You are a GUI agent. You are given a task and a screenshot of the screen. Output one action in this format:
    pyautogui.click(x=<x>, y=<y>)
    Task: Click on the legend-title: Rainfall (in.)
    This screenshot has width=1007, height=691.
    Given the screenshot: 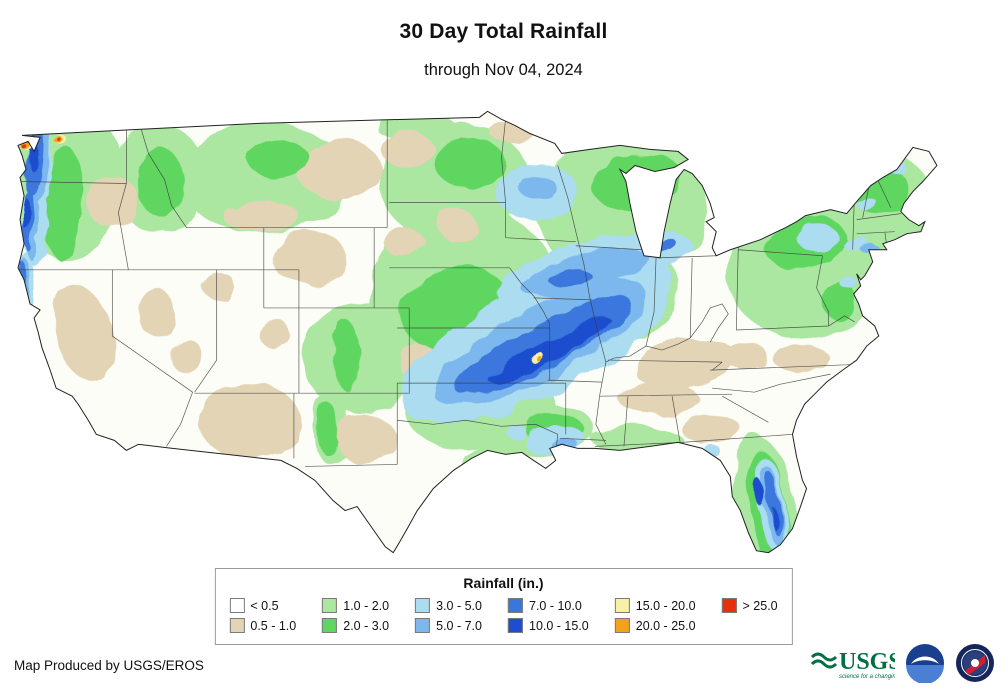 What is the action you would take?
    pyautogui.click(x=503, y=583)
    